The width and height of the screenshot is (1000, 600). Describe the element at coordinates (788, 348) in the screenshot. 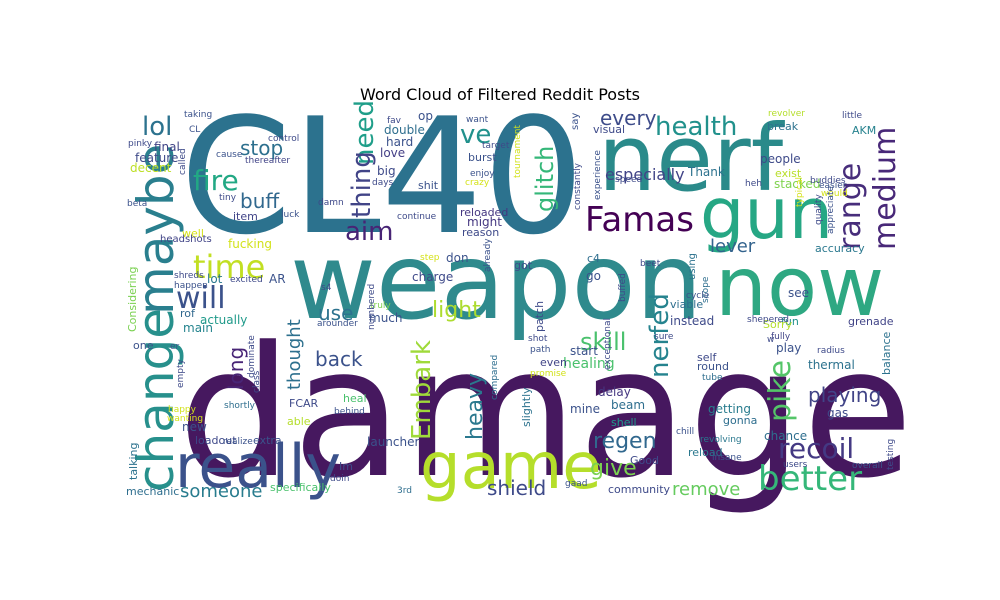

I see `word-play: play` at that location.